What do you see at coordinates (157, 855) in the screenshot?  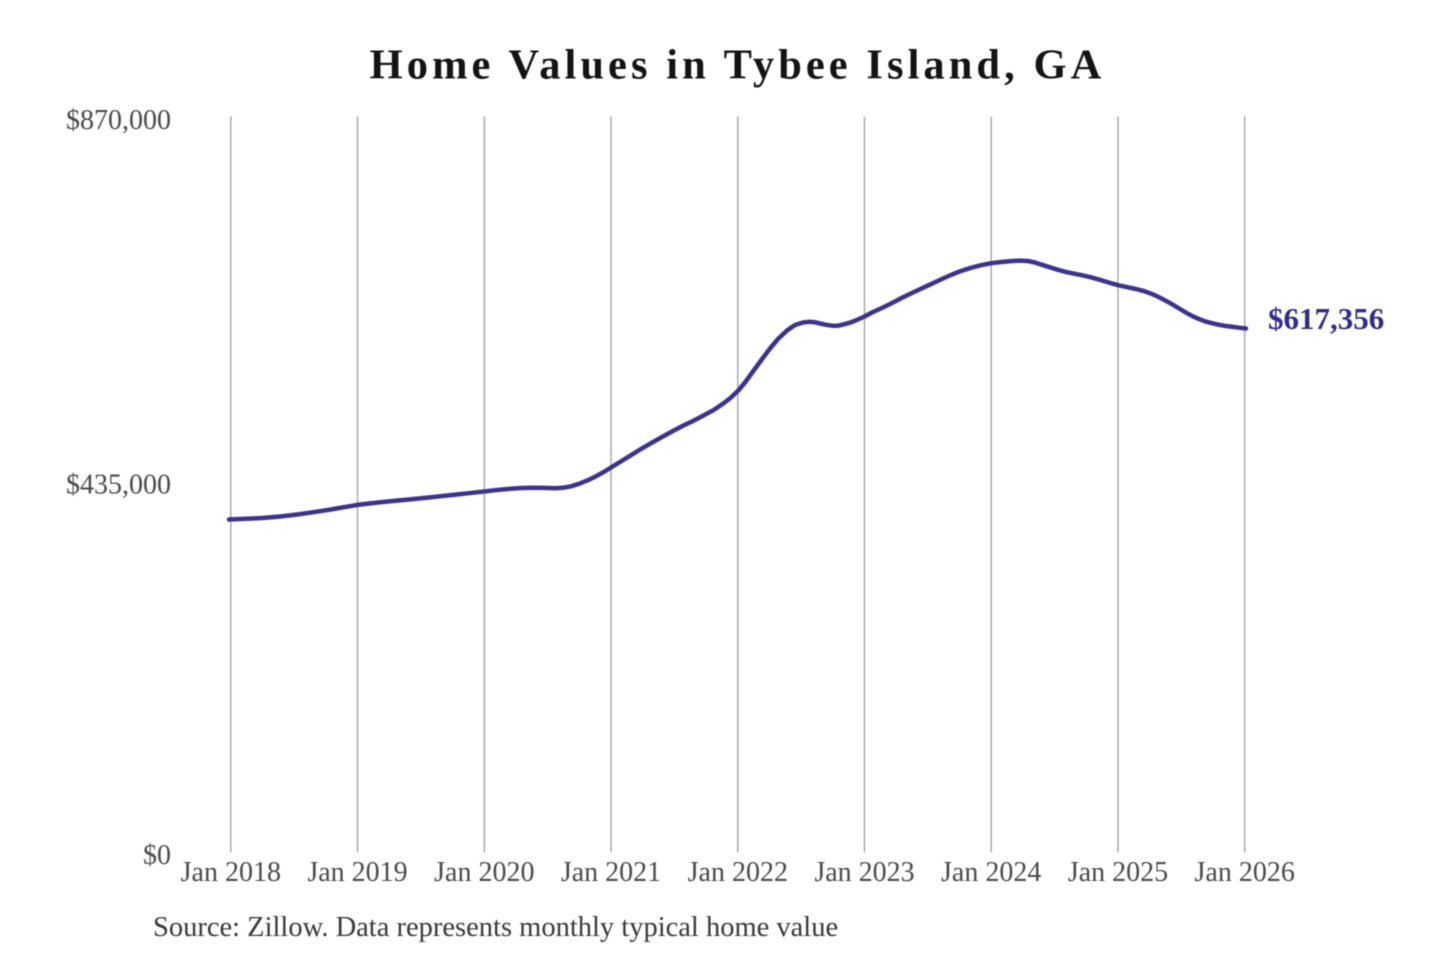 I see `svg-text: $0` at bounding box center [157, 855].